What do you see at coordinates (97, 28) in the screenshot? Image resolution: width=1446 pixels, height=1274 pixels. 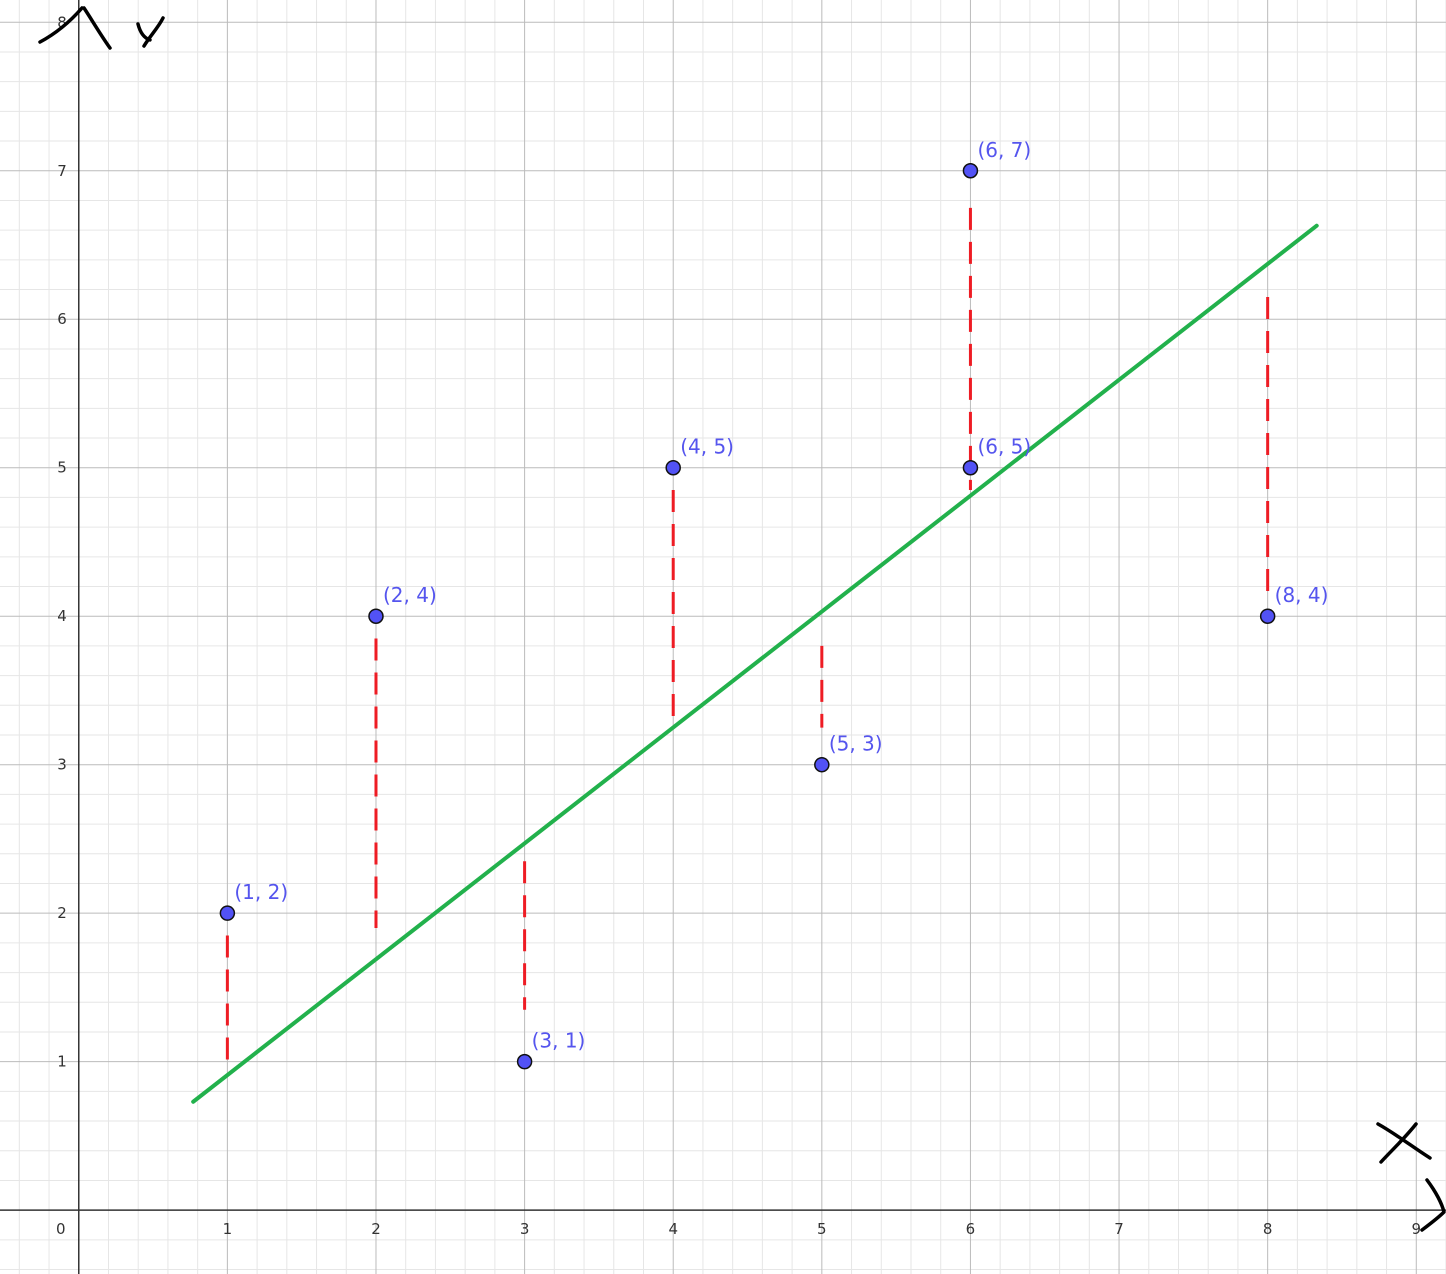 I see `y-arrow-stroke-right` at bounding box center [97, 28].